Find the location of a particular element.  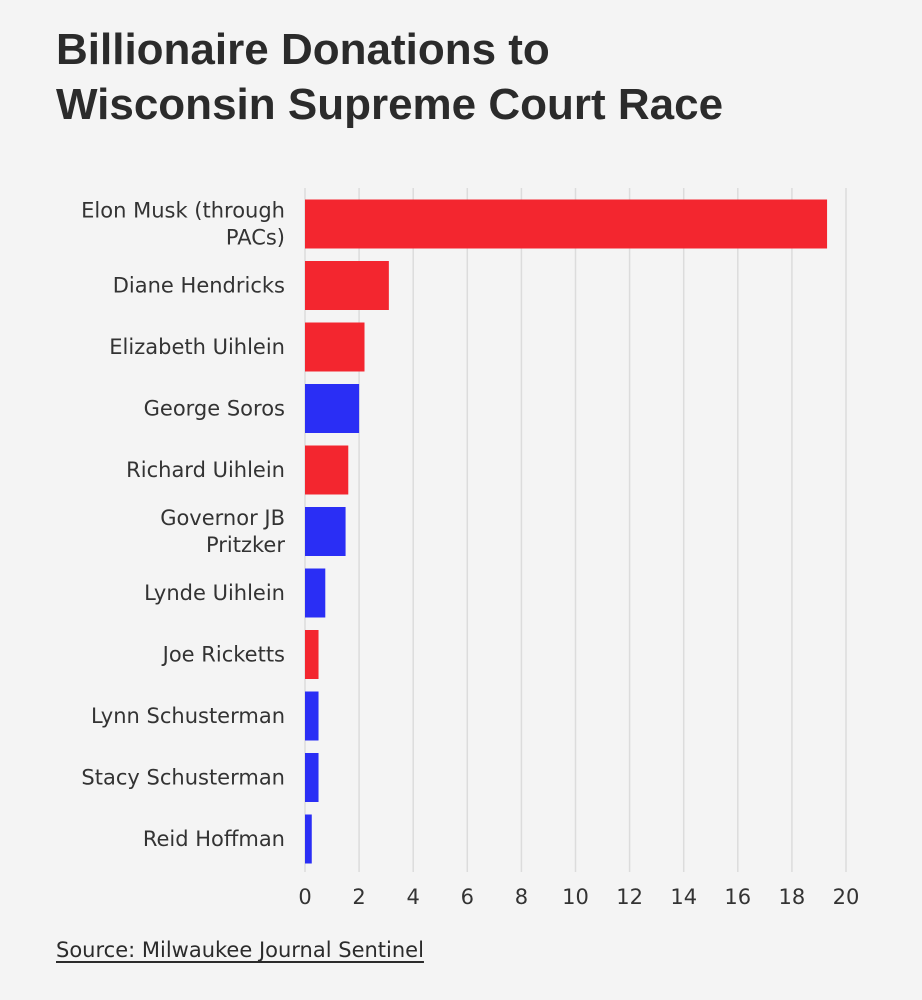

category-label-line: Joe Ricketts is located at coordinates (223, 655).